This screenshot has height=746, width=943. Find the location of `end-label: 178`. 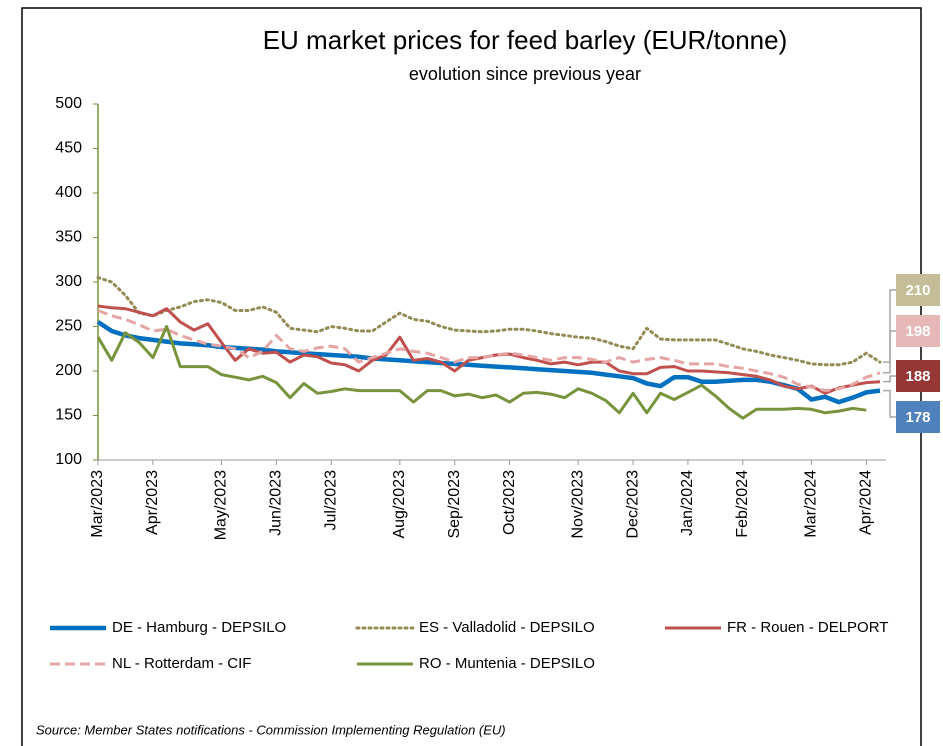

end-label: 178 is located at coordinates (917, 417).